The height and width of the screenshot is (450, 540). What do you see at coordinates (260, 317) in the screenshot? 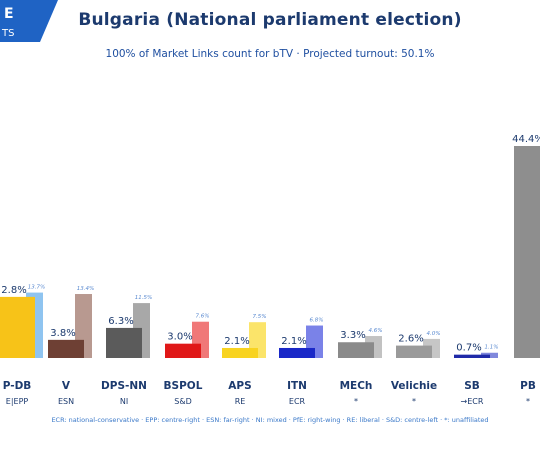
I see `prev-value-label-APS: 7.5%` at bounding box center [260, 317].